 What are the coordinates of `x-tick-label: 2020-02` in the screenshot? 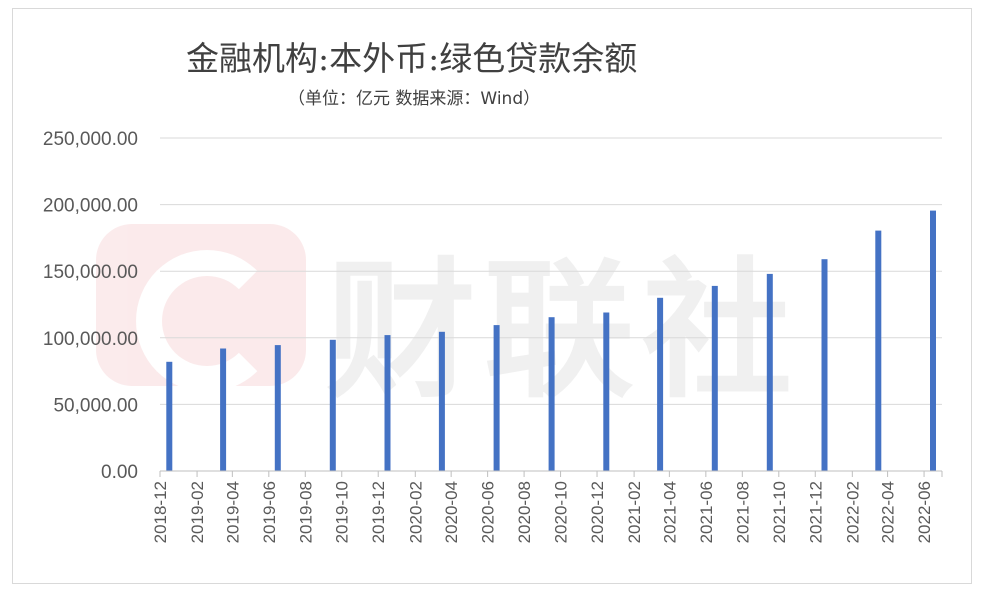 It's located at (415, 512).